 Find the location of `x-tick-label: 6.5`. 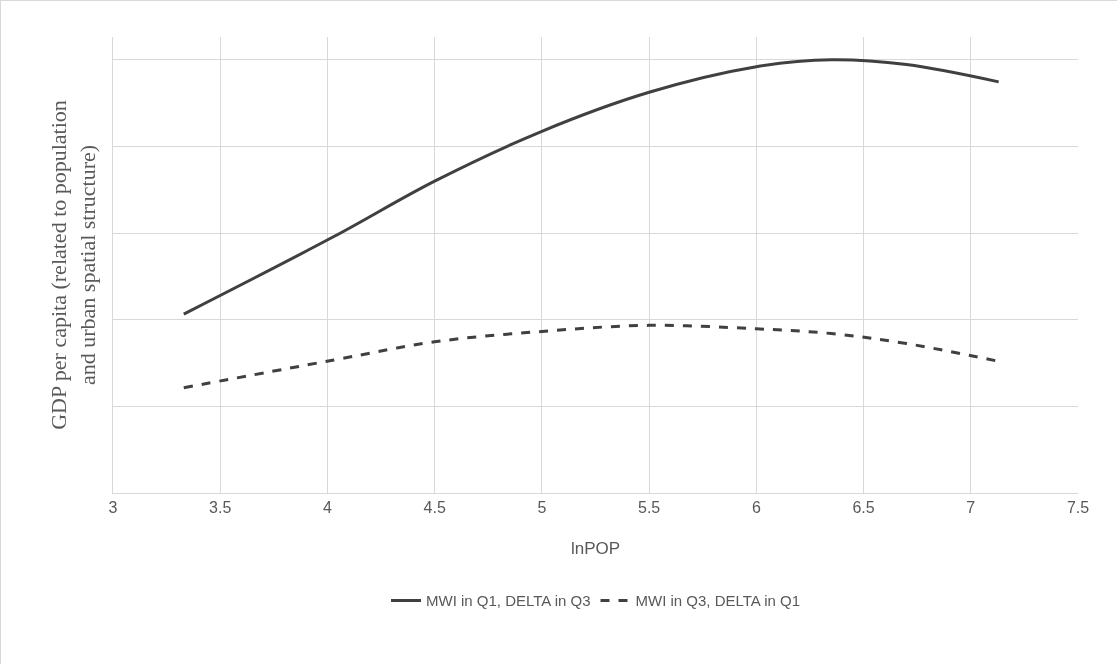

x-tick-label: 6.5 is located at coordinates (863, 508).